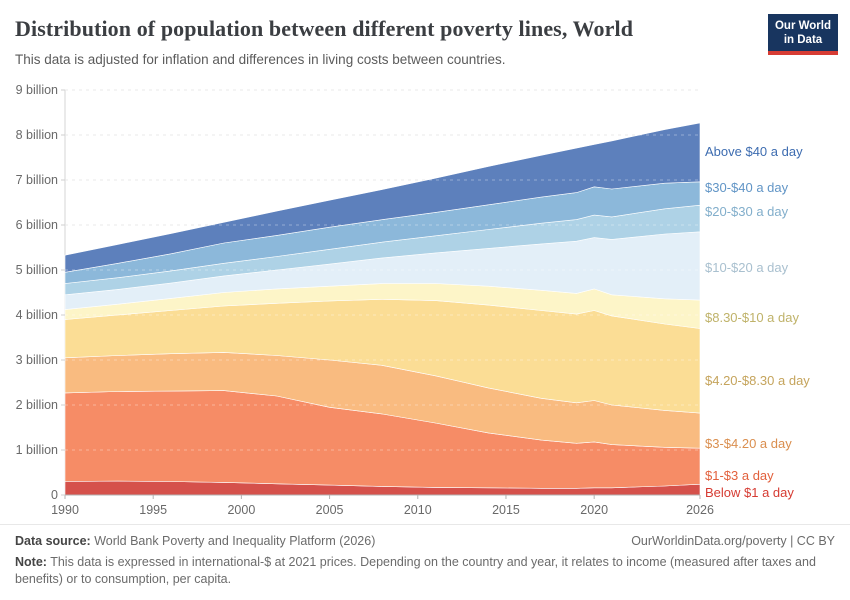  What do you see at coordinates (802, 26) in the screenshot?
I see `owid-logo-line1: Our World` at bounding box center [802, 26].